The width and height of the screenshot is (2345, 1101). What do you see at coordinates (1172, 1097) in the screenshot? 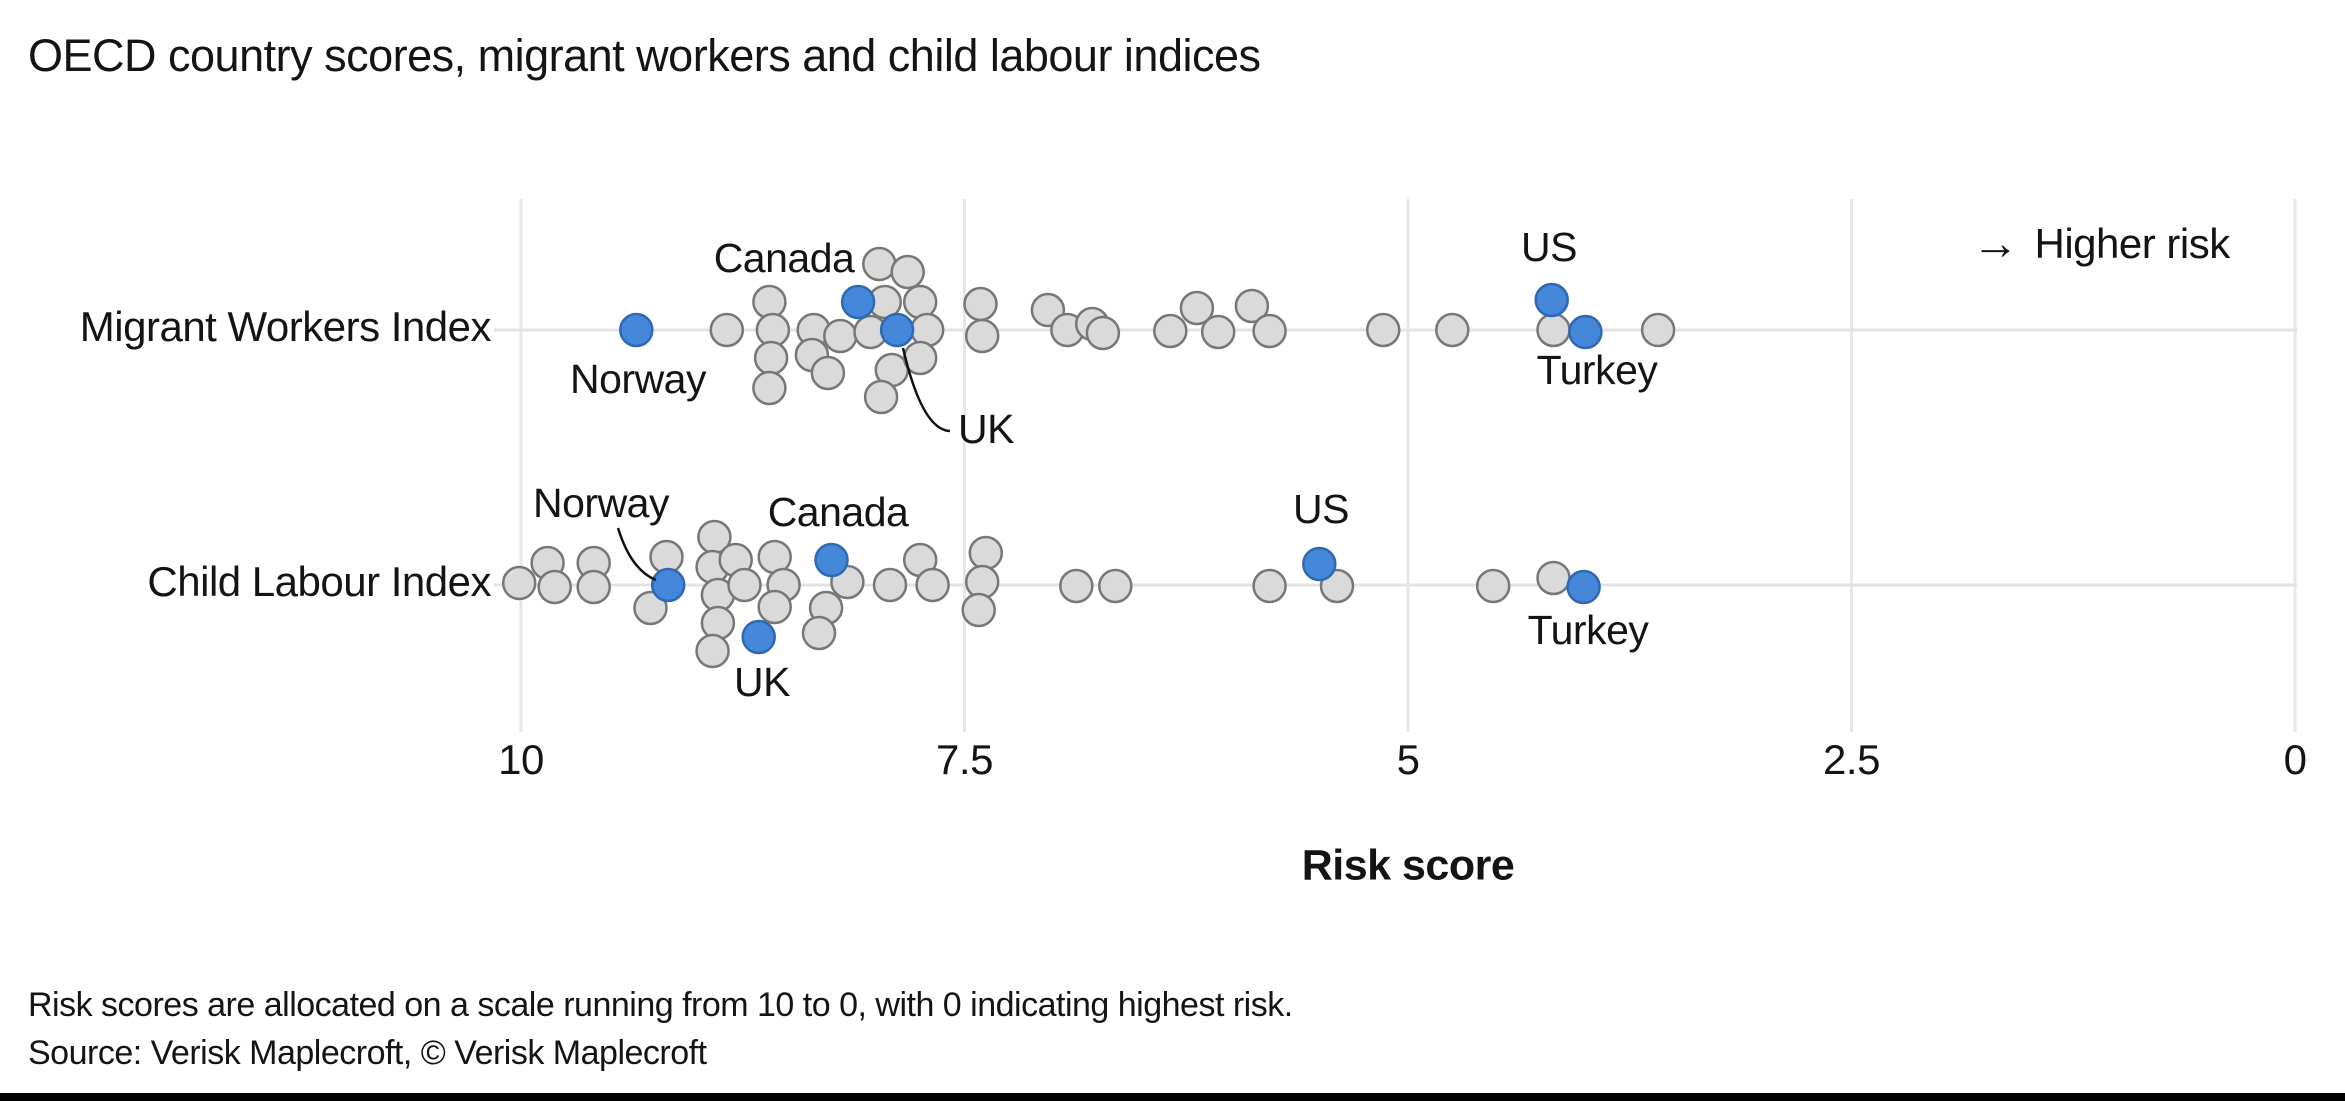
I see `bottom-border-bar` at bounding box center [1172, 1097].